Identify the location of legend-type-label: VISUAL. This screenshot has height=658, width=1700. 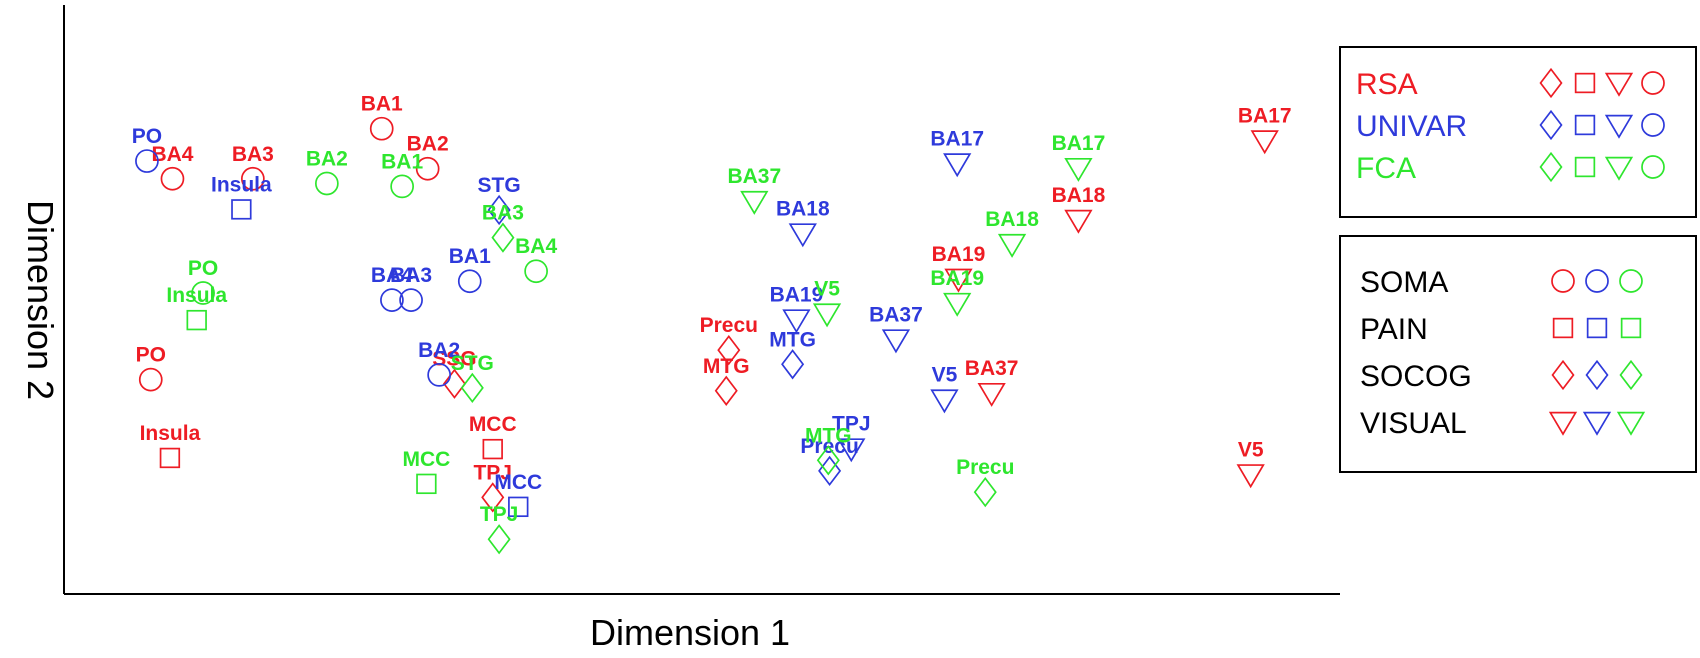
(1413, 423).